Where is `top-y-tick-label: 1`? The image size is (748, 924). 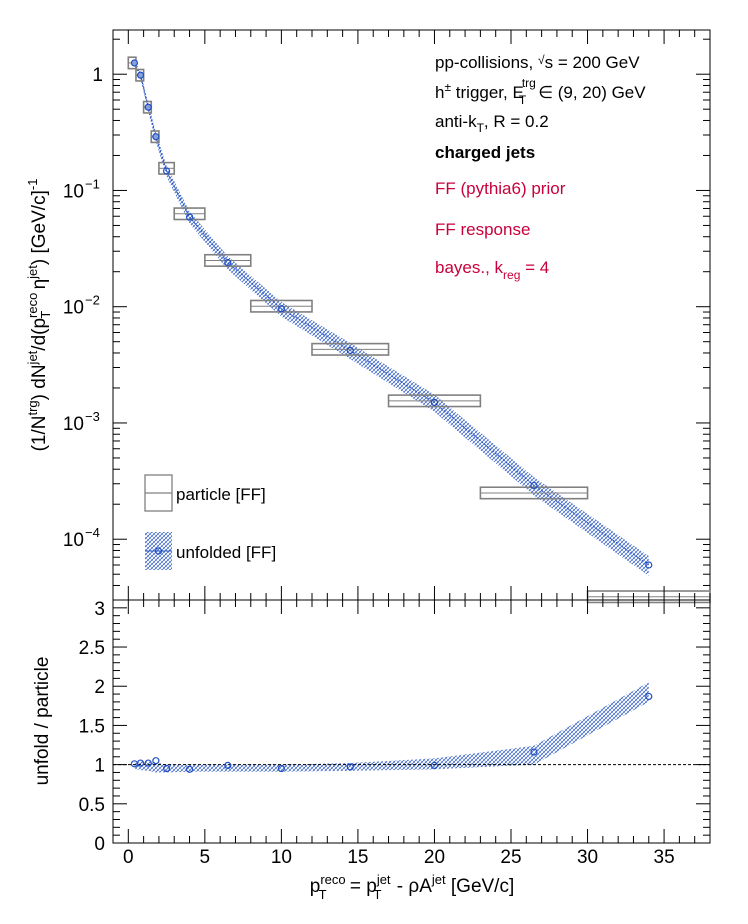 top-y-tick-label: 1 is located at coordinates (97, 75).